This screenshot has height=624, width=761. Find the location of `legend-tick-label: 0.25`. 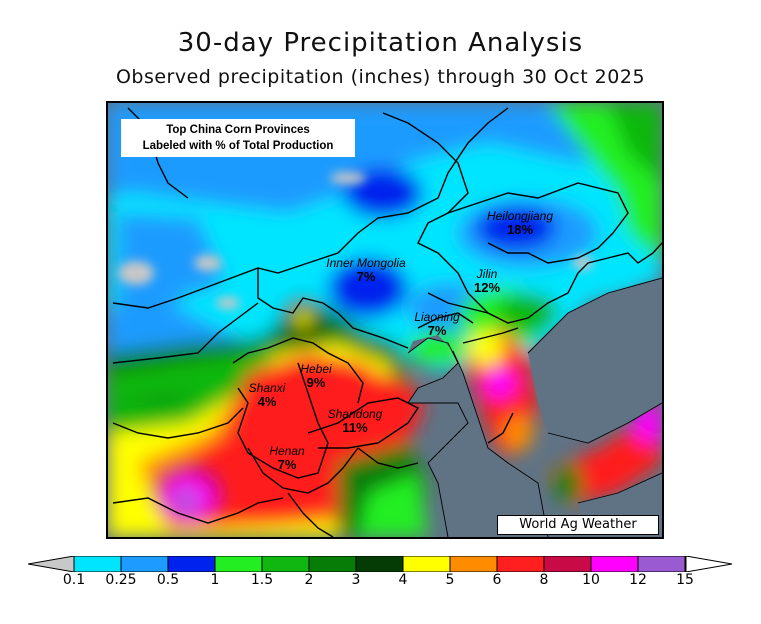

legend-tick-label: 0.25 is located at coordinates (121, 580).